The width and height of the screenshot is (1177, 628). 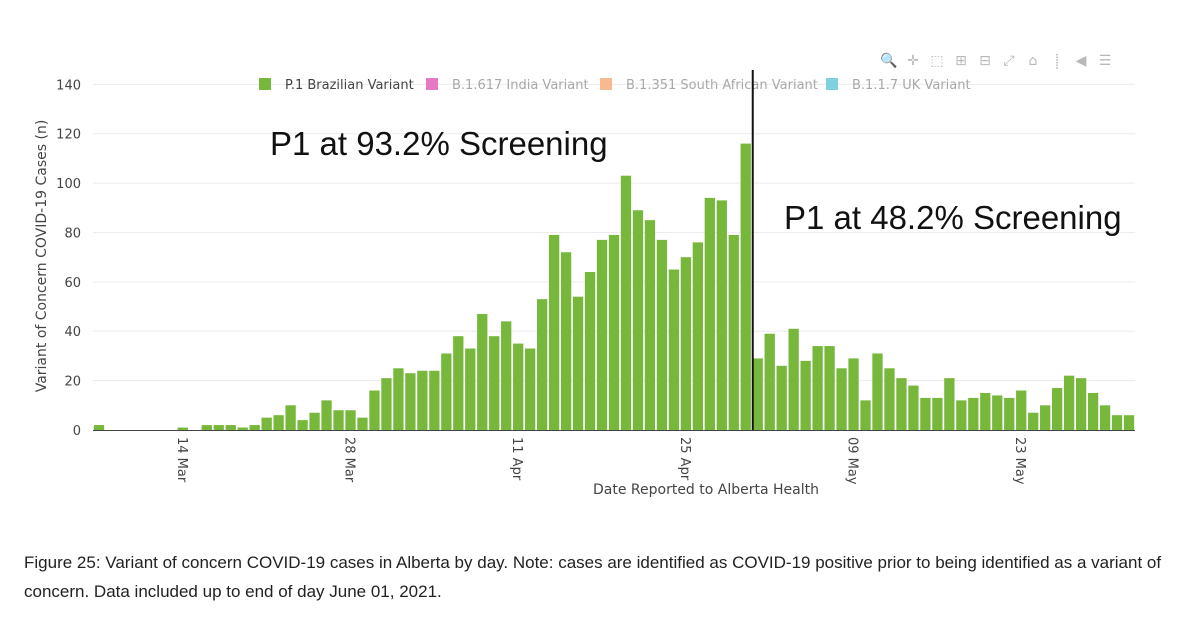 What do you see at coordinates (937, 61) in the screenshot?
I see `box-select-icon: ⬚` at bounding box center [937, 61].